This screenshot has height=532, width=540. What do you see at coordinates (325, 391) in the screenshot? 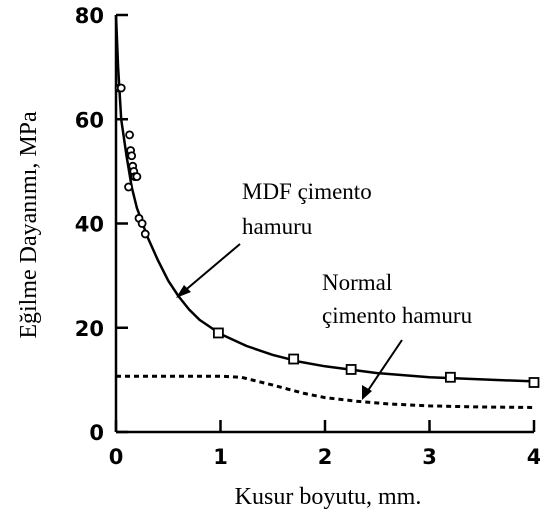
I see `normal-cement-curve` at bounding box center [325, 391].